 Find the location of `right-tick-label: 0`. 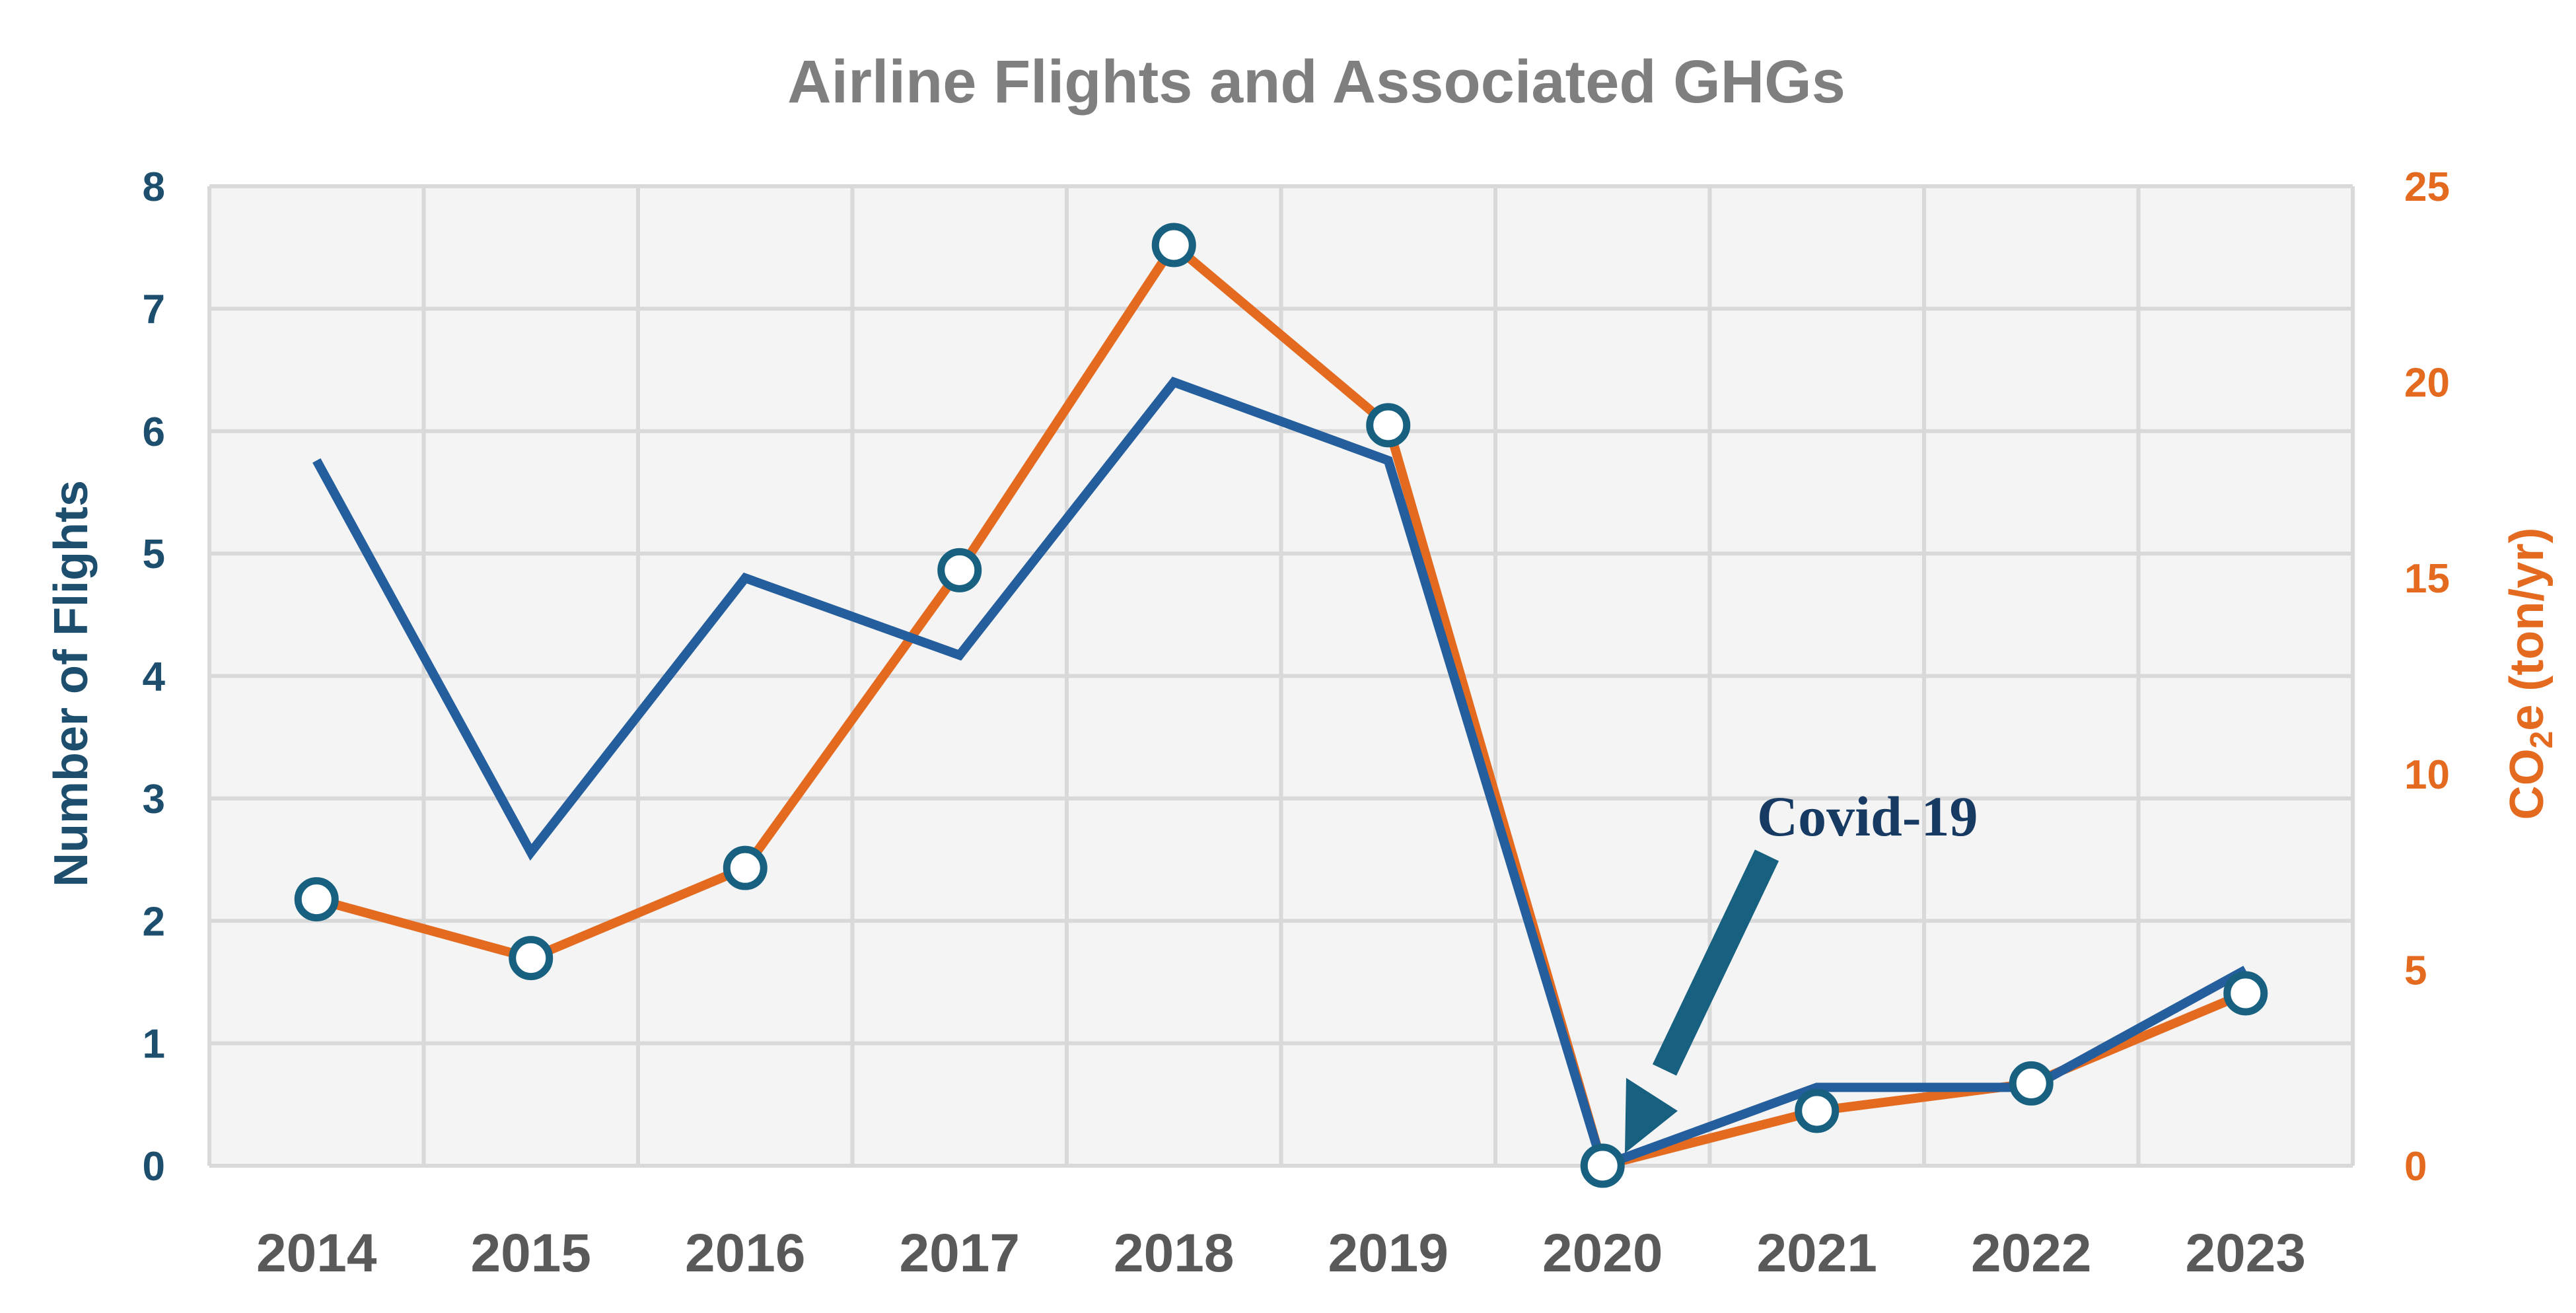

right-tick-label: 0 is located at coordinates (2416, 1166).